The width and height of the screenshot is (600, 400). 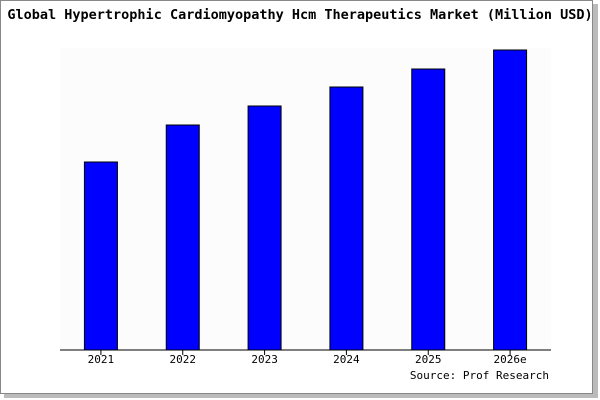 What do you see at coordinates (183, 359) in the screenshot?
I see `x-tick-label: 2022` at bounding box center [183, 359].